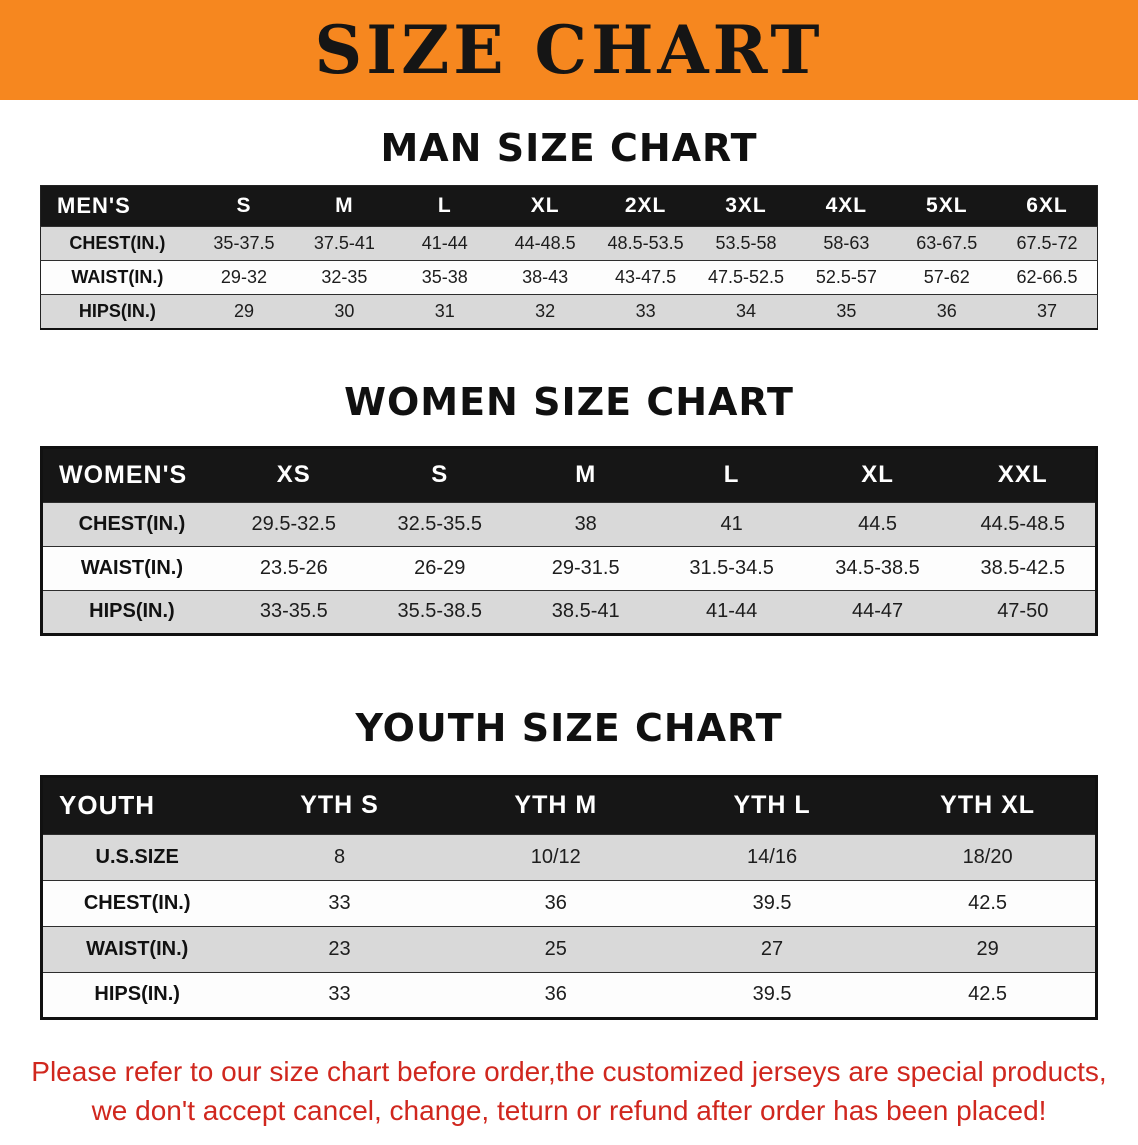 This screenshot has width=1138, height=1145. Describe the element at coordinates (344, 244) in the screenshot. I see `measurement-value: 37.5-41` at that location.